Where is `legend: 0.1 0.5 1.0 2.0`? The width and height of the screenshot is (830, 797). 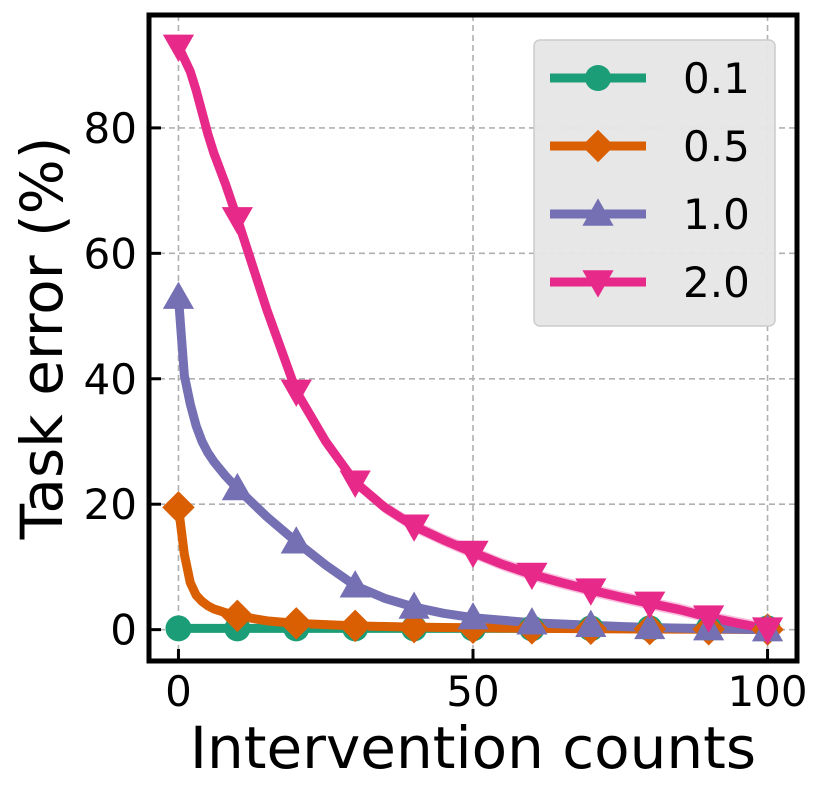 legend: 0.1 0.5 1.0 2.0 is located at coordinates (654, 183).